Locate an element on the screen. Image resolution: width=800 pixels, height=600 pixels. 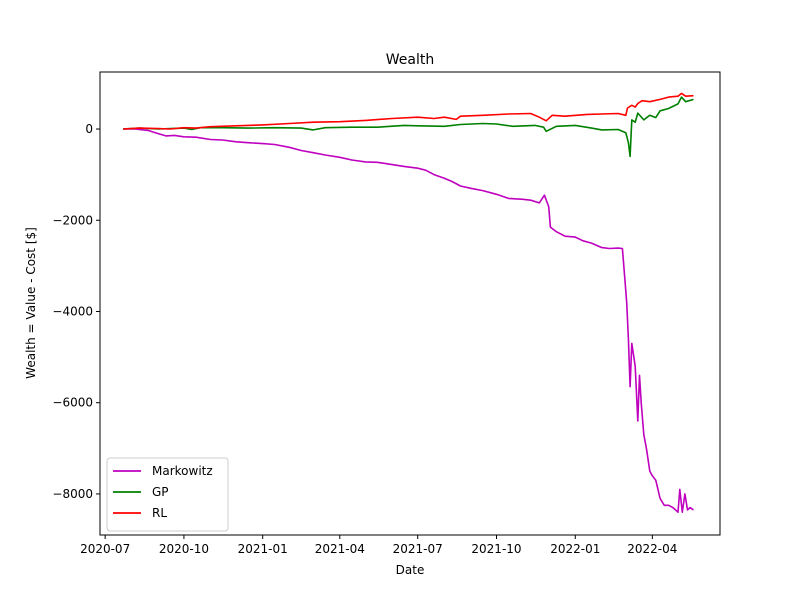
y-axis-label: Wealth = Value - Cost [$] is located at coordinates (31, 303).